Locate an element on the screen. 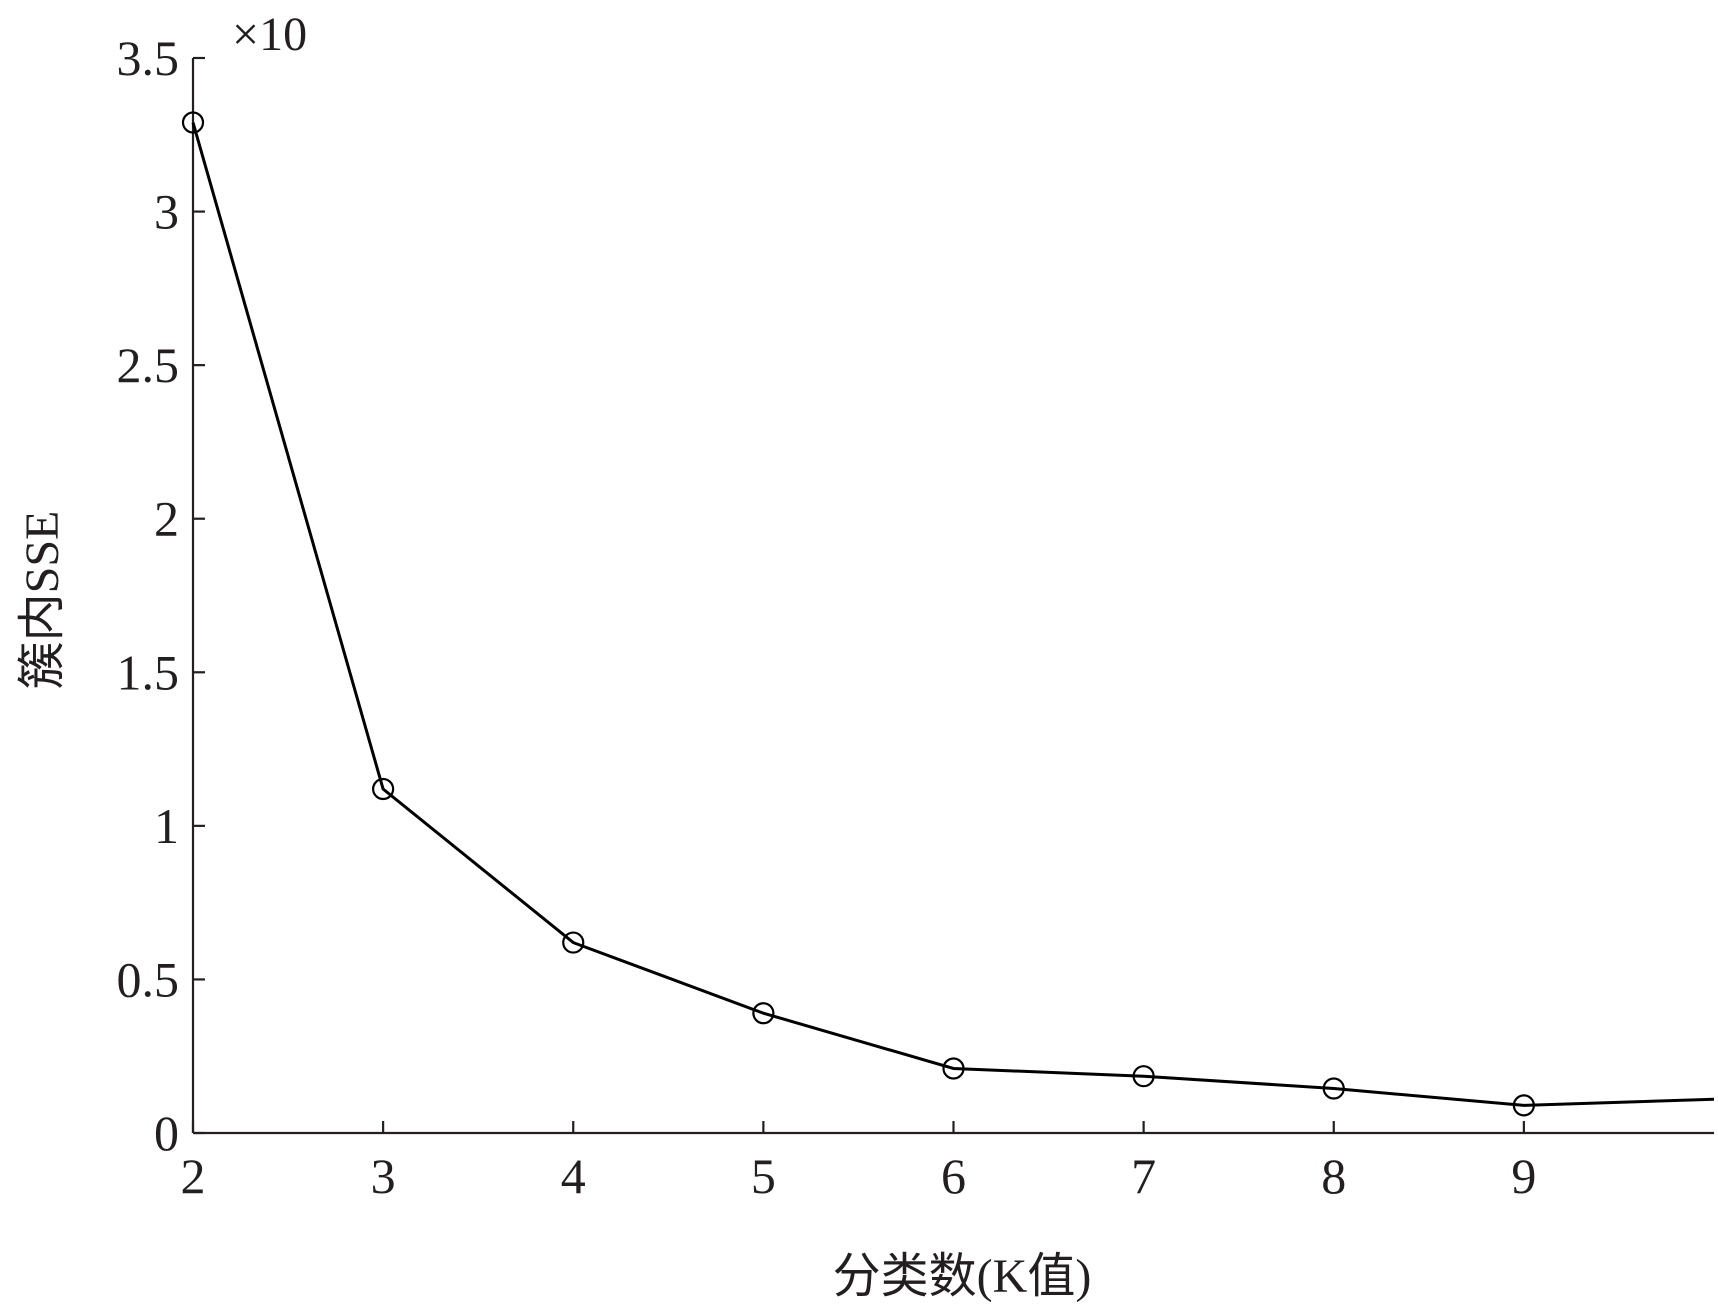  y-tick-label: 0.5 is located at coordinates (148, 979).